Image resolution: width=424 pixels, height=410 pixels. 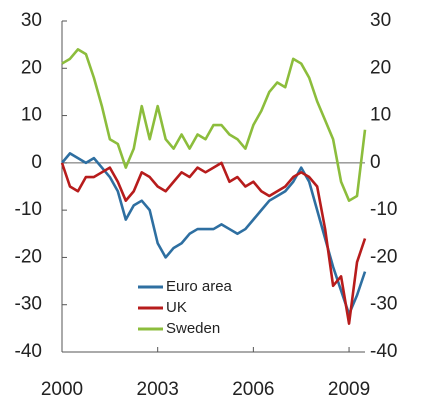 What do you see at coordinates (158, 389) in the screenshot?
I see `x-tick-label: 2003` at bounding box center [158, 389].